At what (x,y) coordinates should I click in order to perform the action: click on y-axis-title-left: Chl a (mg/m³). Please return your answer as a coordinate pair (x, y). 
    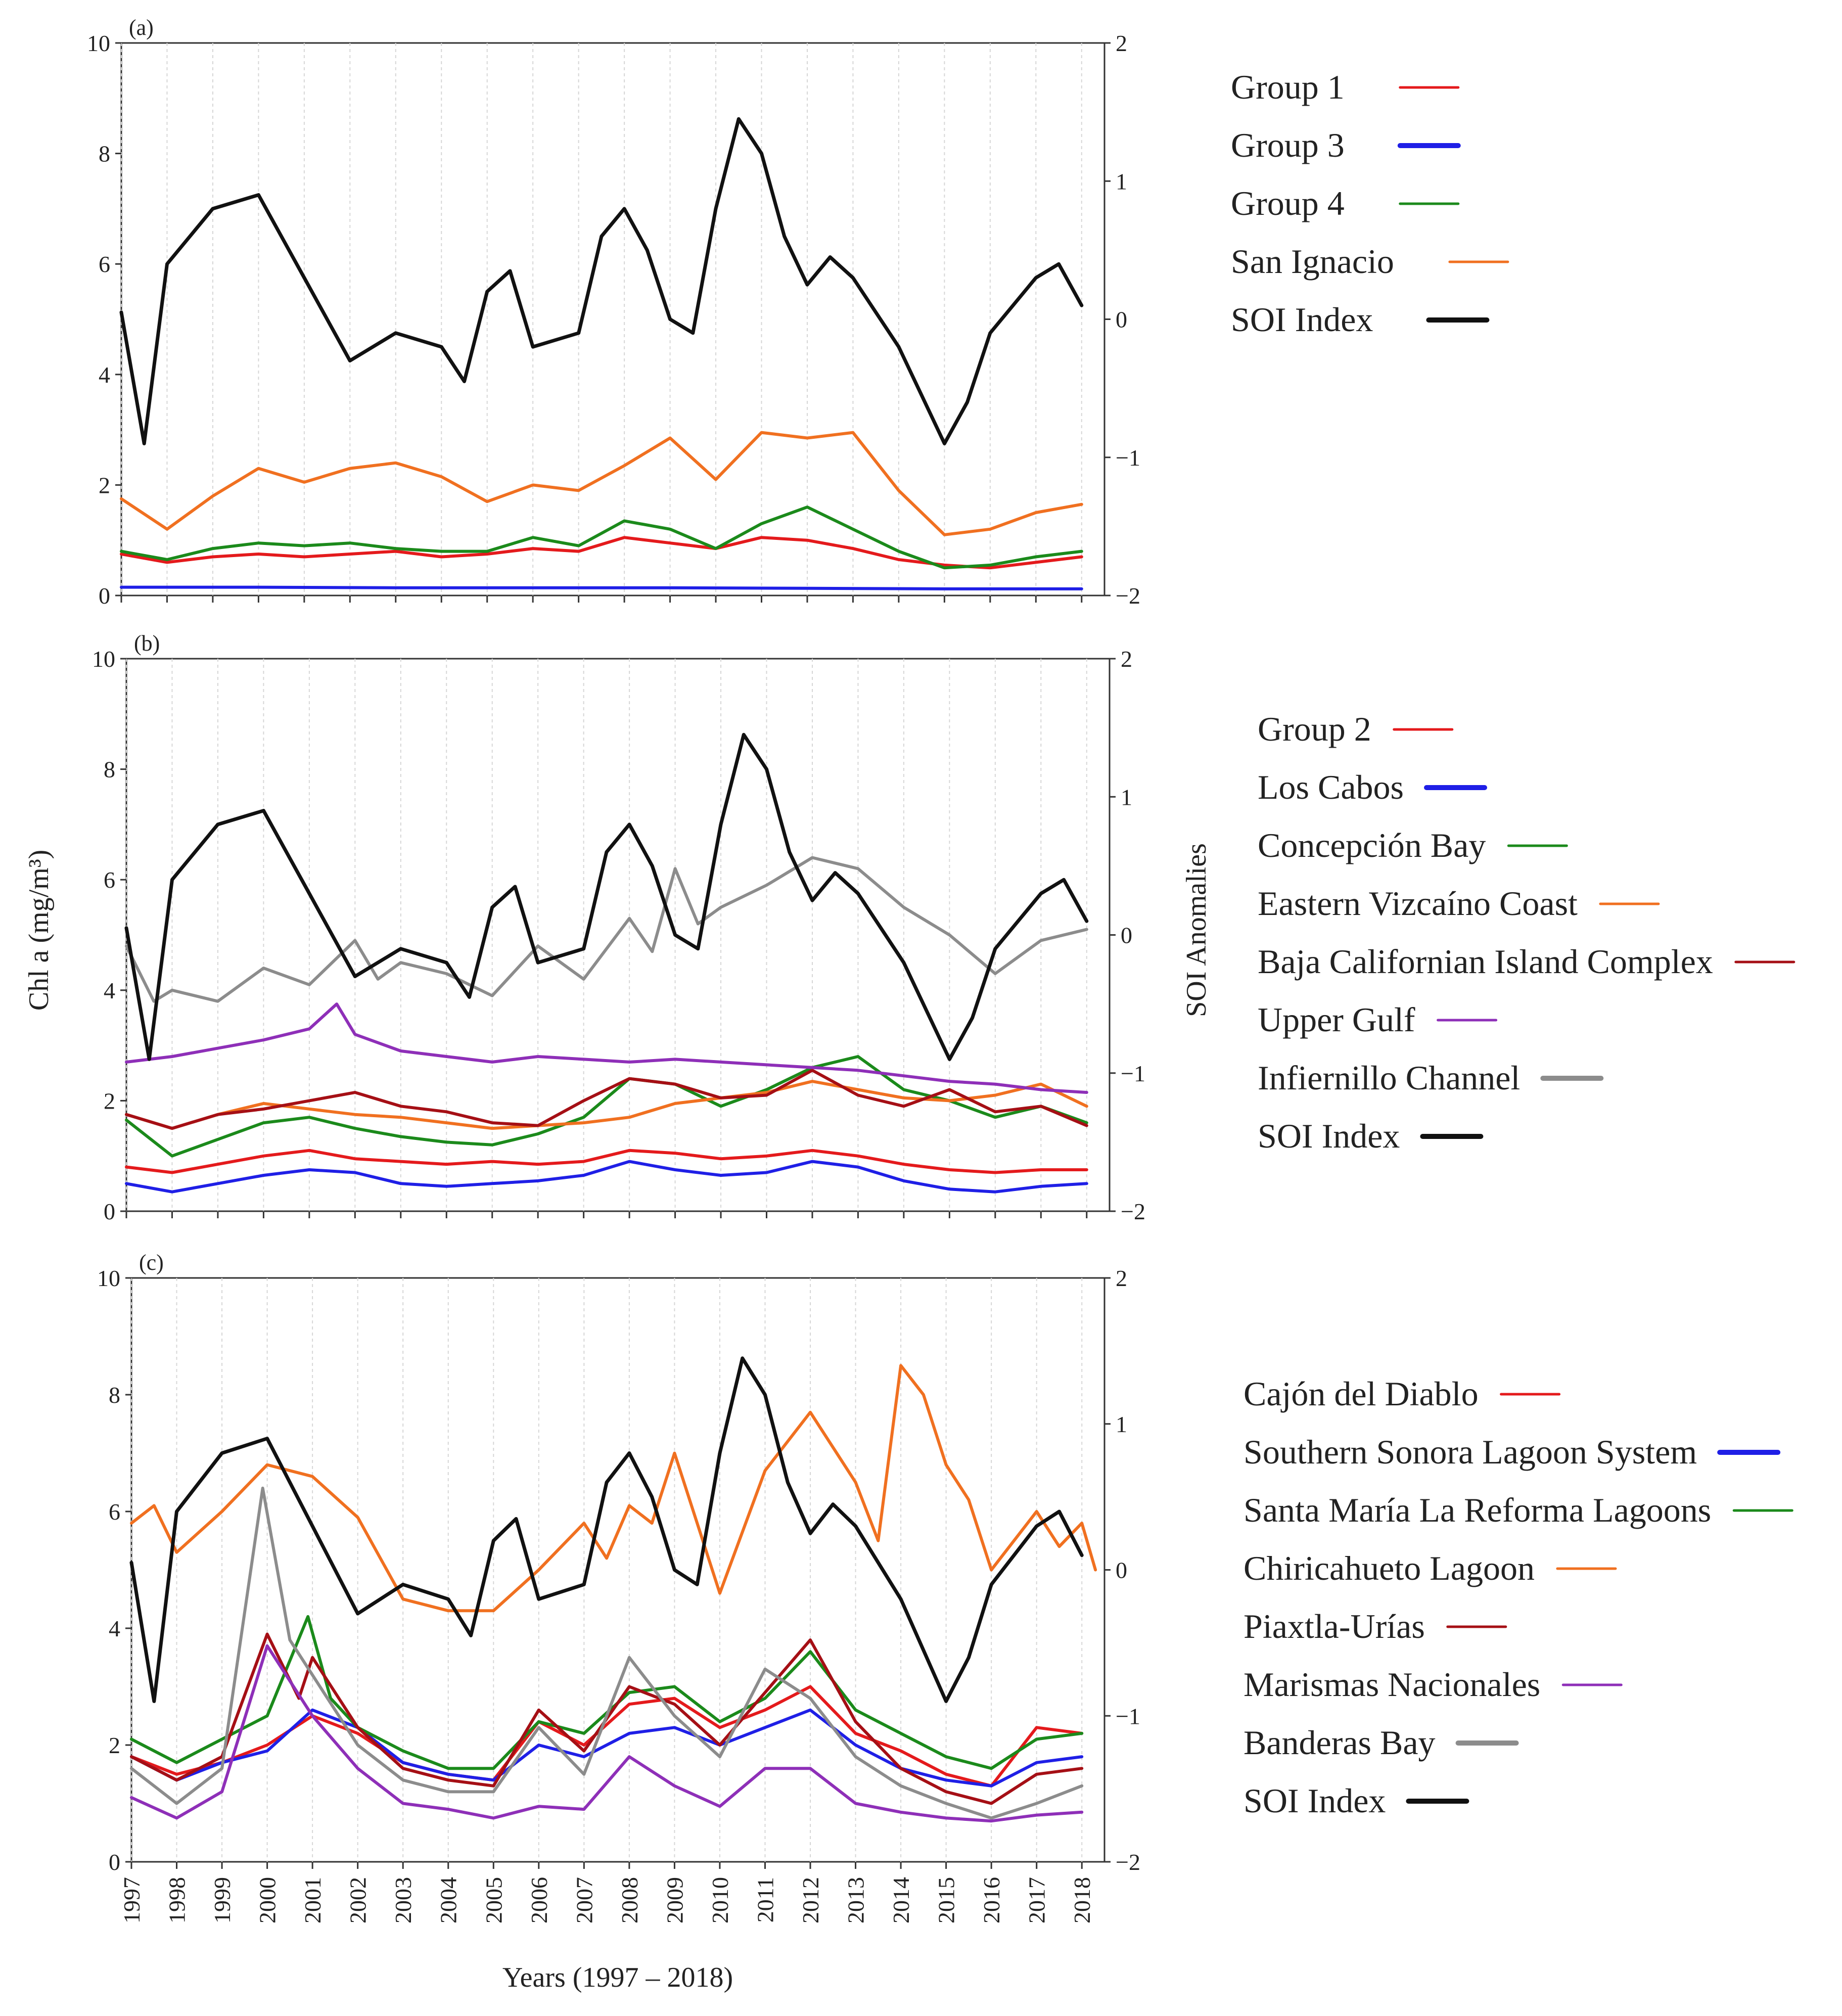
    Looking at the image, I should click on (39, 931).